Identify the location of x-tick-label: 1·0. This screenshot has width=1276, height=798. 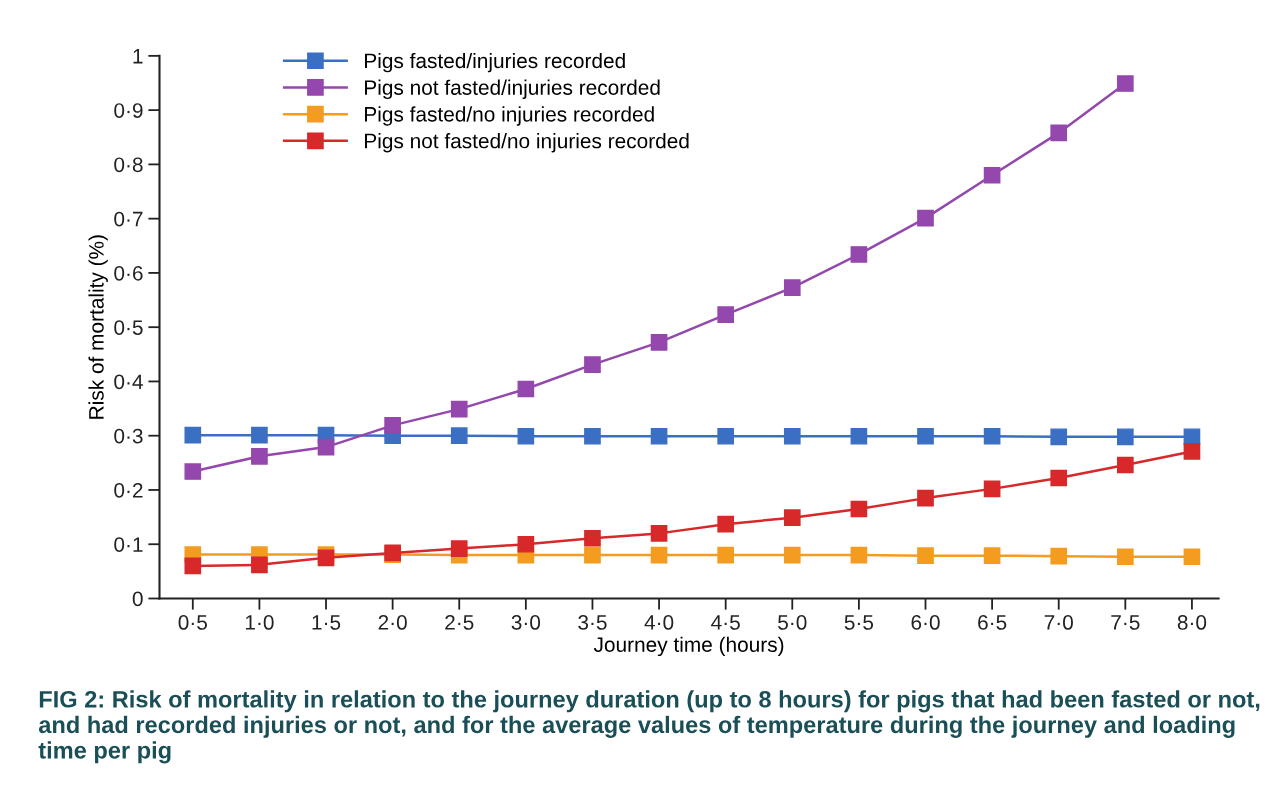
(259, 622).